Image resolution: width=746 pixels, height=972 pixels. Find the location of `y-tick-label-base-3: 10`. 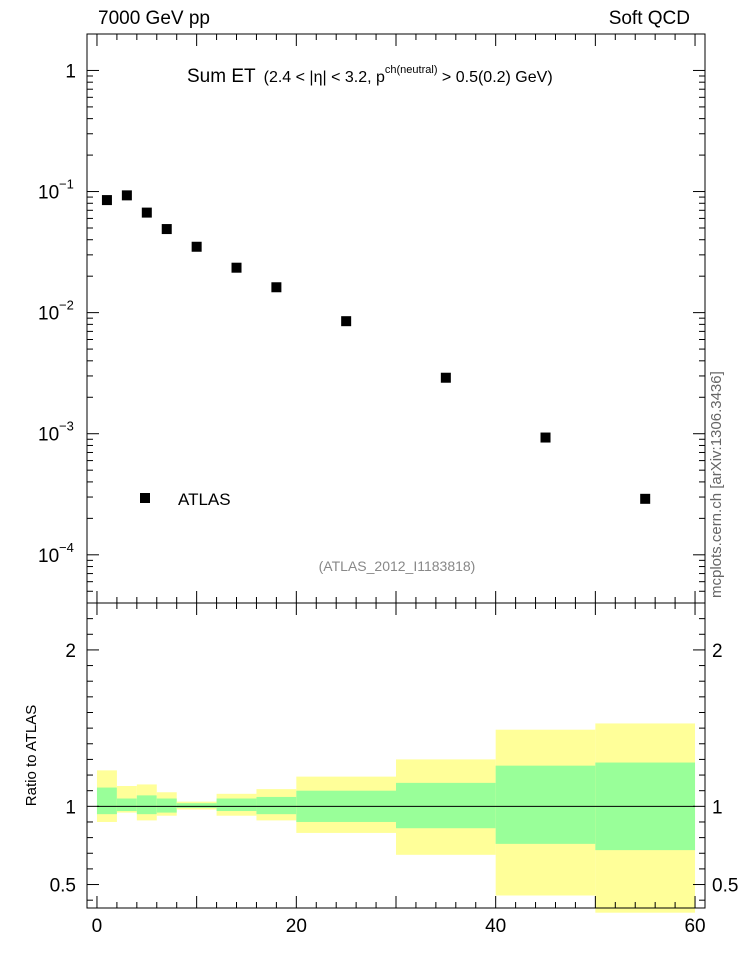

y-tick-label-base-3: 10 is located at coordinates (48, 435).